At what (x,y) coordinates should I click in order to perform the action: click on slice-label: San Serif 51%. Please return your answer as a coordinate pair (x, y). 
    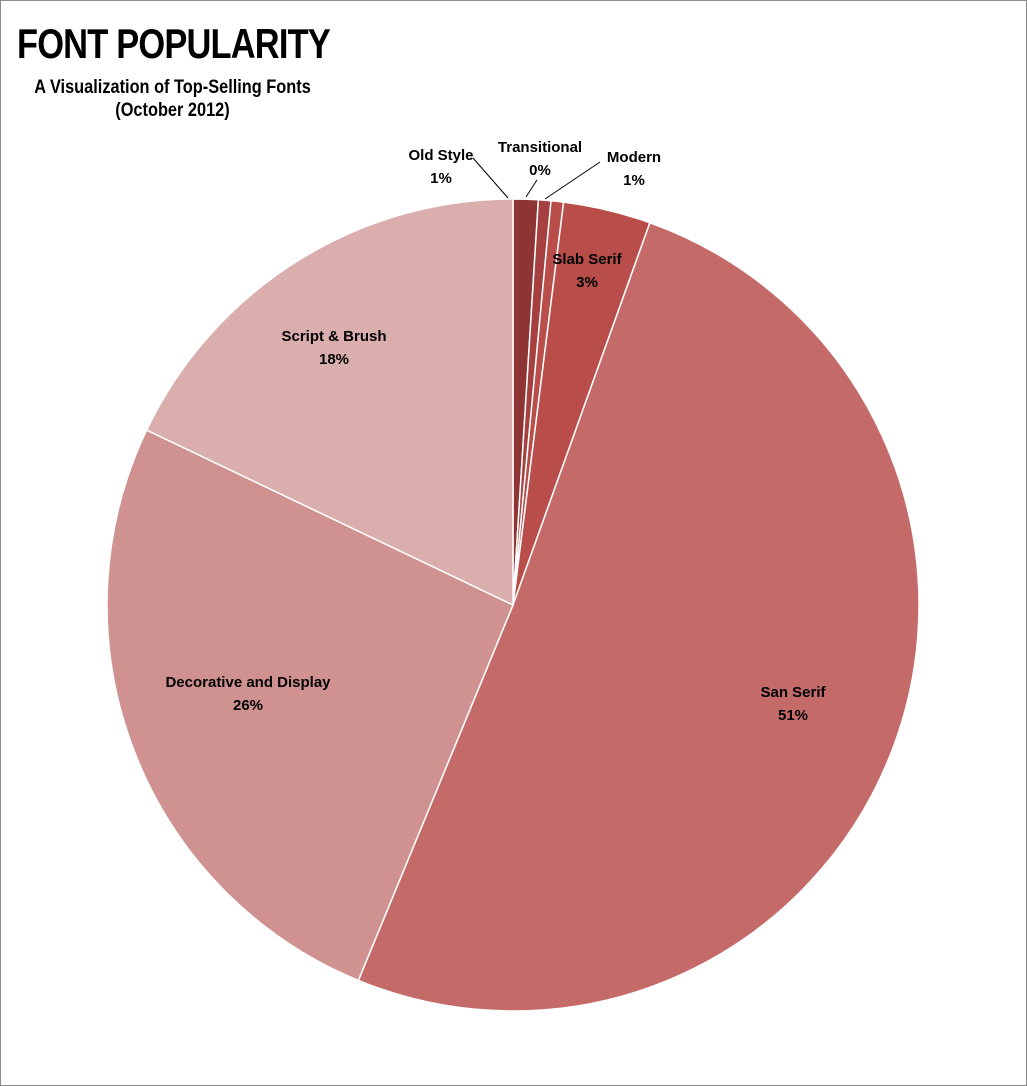
    Looking at the image, I should click on (793, 704).